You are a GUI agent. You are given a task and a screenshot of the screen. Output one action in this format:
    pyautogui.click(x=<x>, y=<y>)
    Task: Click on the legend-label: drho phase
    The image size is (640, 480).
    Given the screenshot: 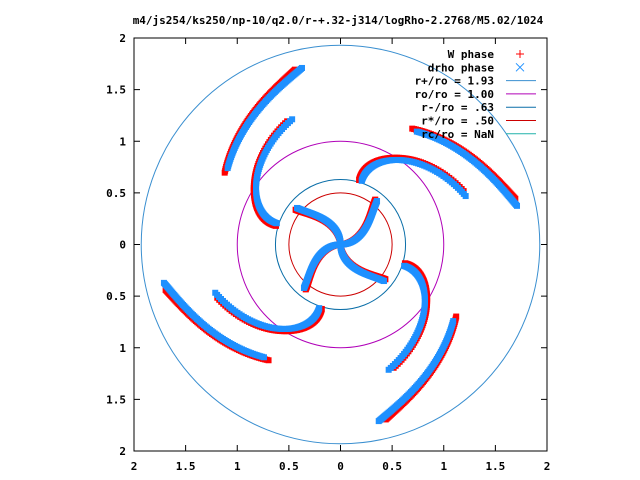 What is the action you would take?
    pyautogui.click(x=461, y=67)
    